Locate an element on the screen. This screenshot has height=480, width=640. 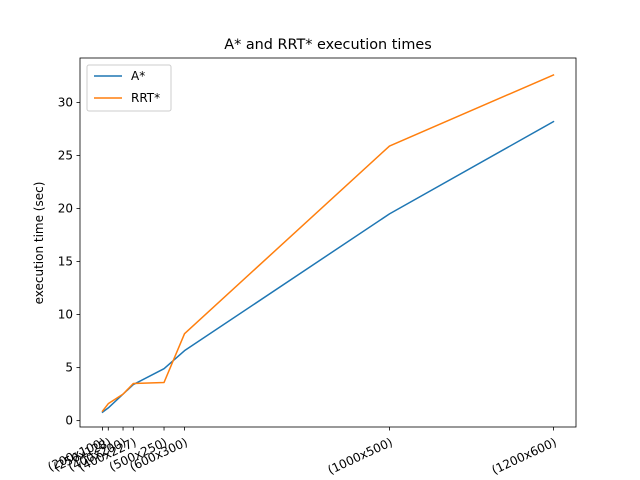
y-tick-label: 15 is located at coordinates (65, 262).